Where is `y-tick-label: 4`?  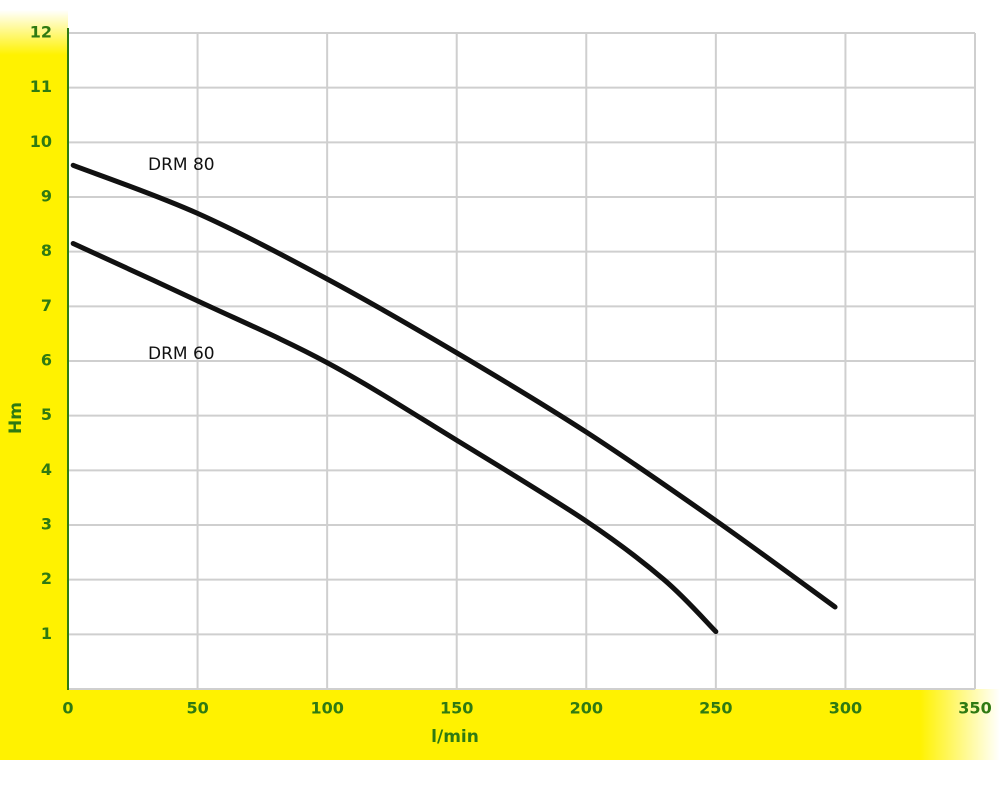
y-tick-label: 4 is located at coordinates (46, 469).